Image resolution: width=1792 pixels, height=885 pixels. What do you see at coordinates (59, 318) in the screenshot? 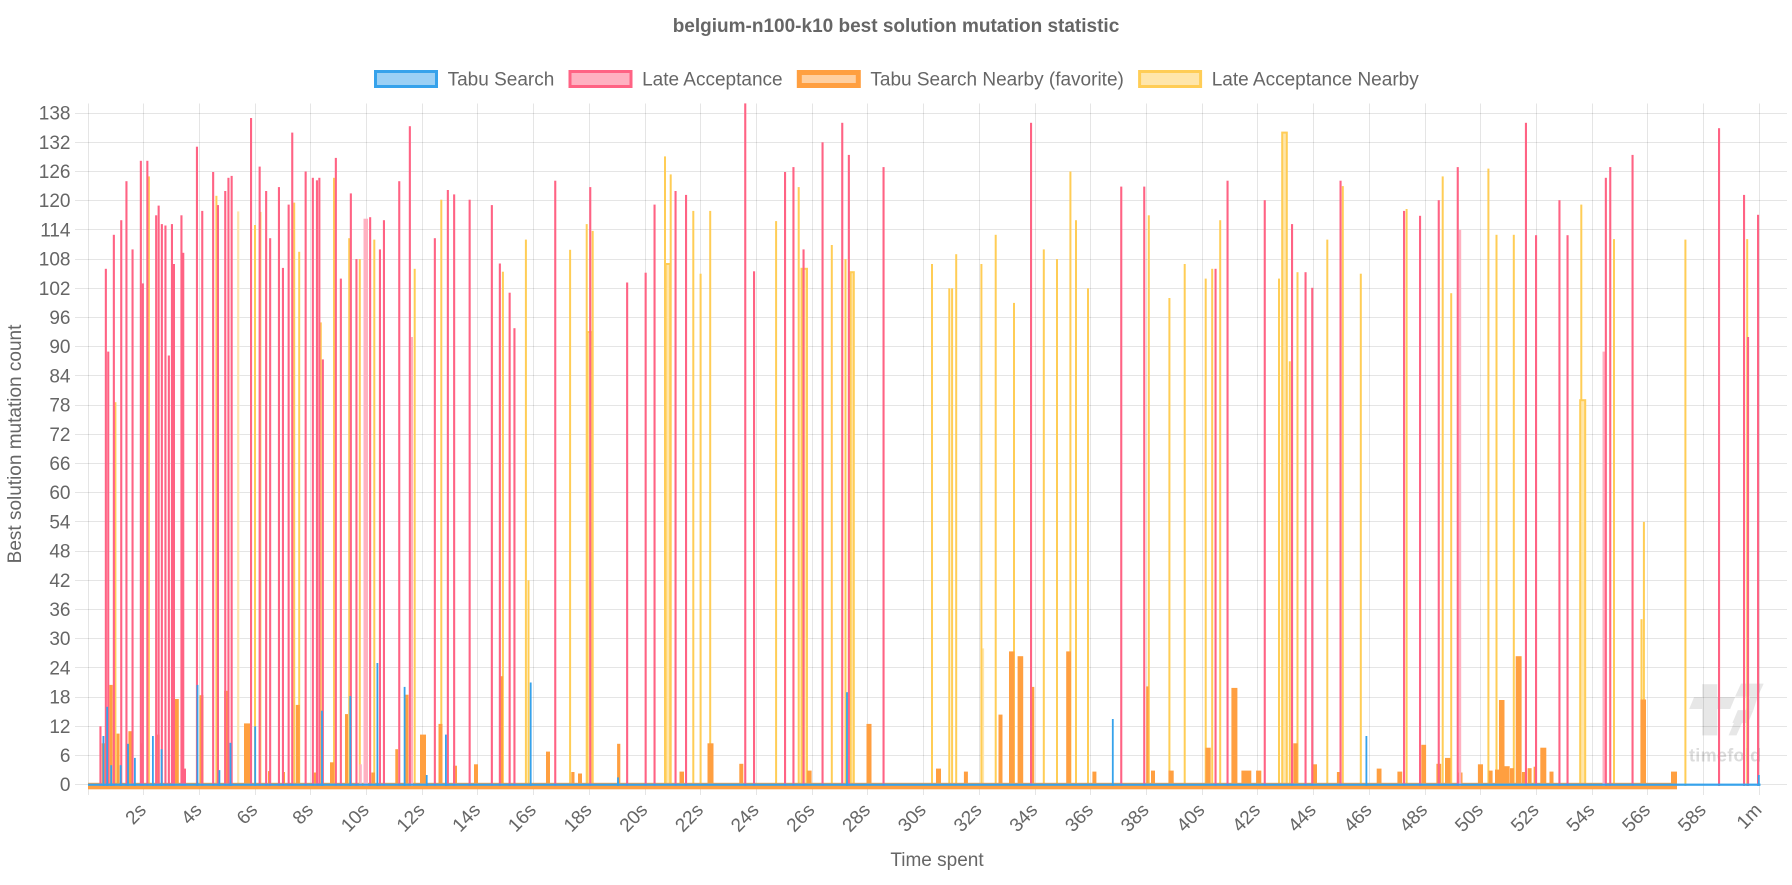
I see `svg-text: 96` at bounding box center [59, 318].